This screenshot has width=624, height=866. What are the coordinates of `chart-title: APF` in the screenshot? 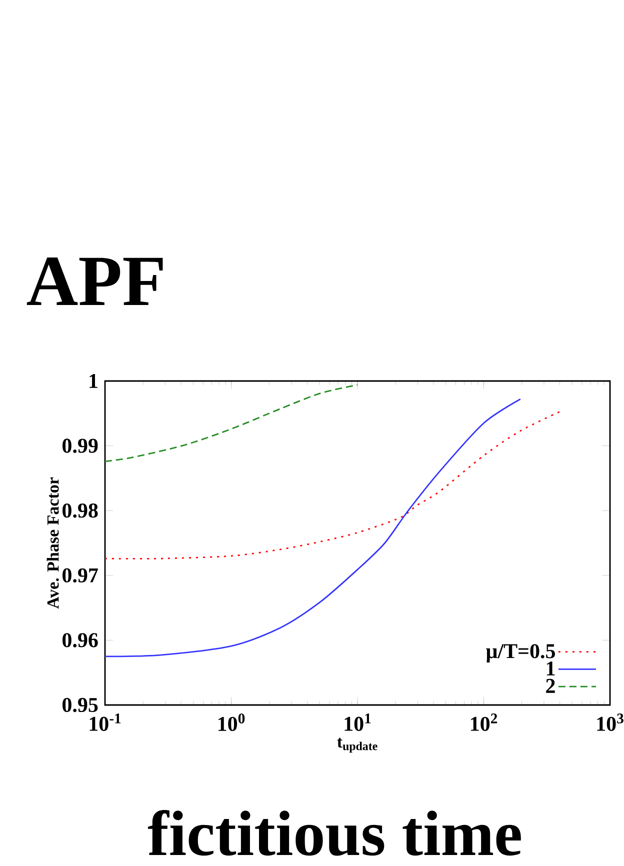 It's located at (94, 281).